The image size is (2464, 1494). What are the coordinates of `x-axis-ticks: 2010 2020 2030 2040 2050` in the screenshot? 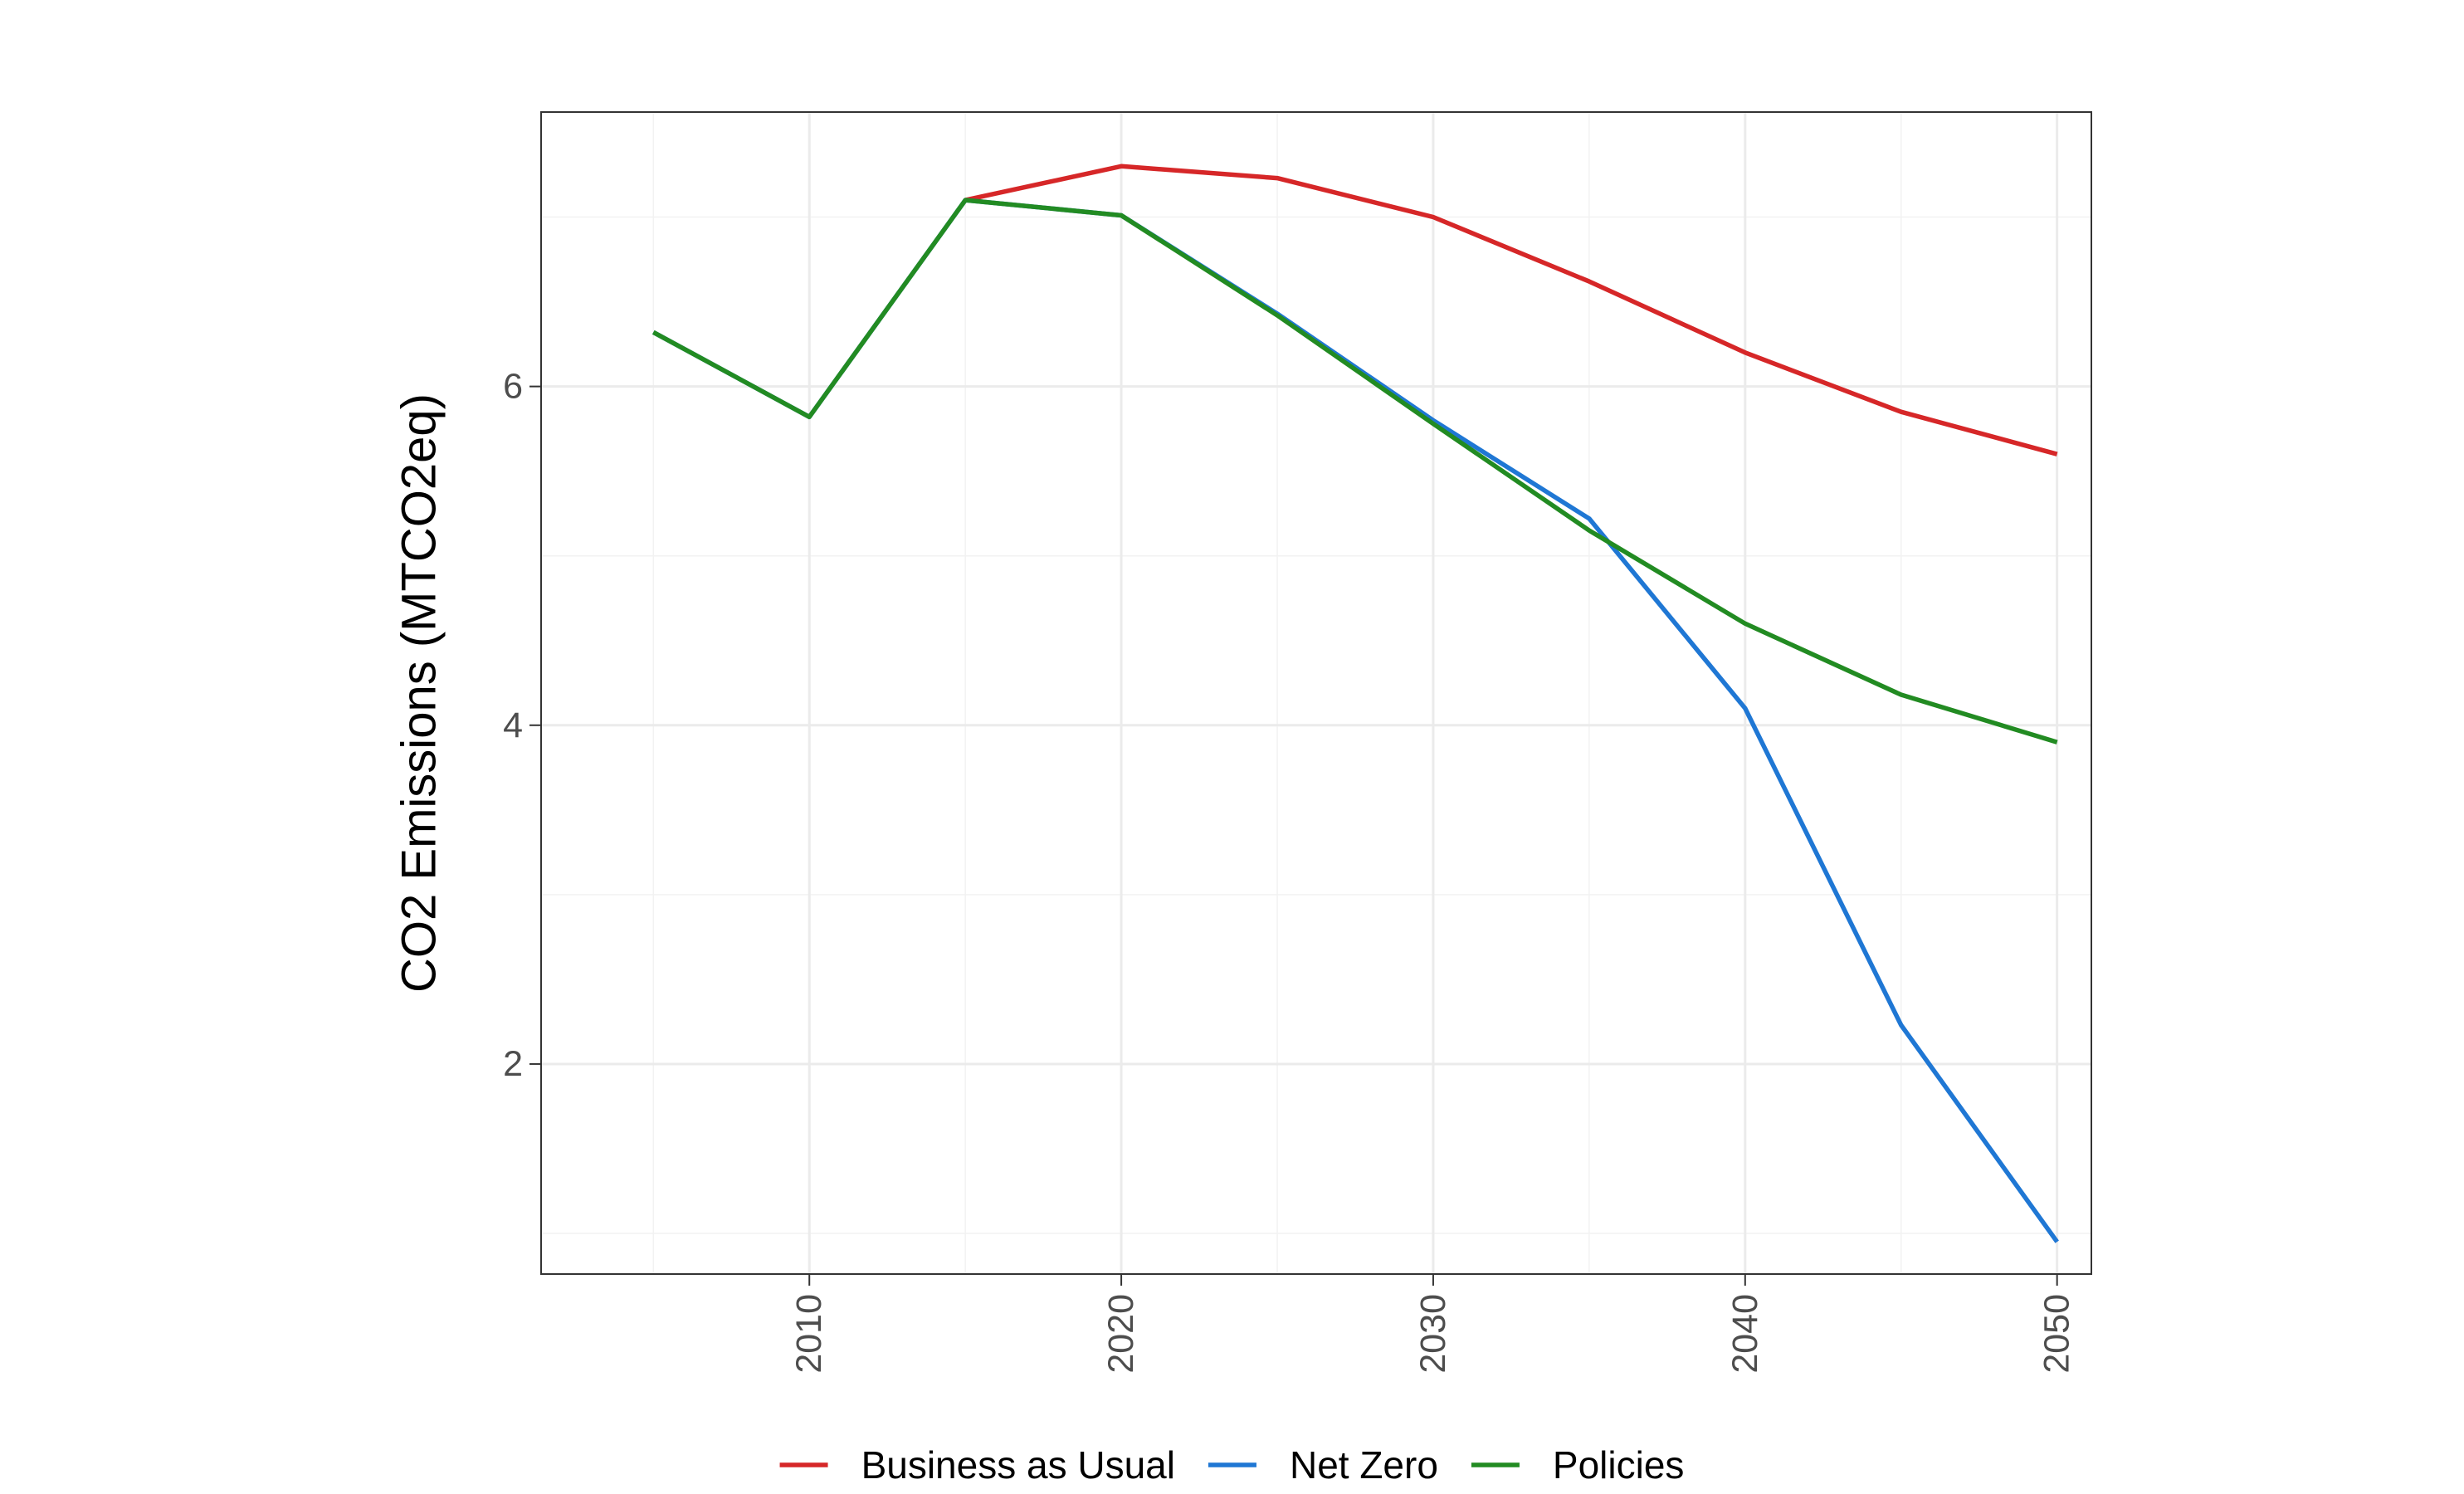 It's located at (1433, 1324).